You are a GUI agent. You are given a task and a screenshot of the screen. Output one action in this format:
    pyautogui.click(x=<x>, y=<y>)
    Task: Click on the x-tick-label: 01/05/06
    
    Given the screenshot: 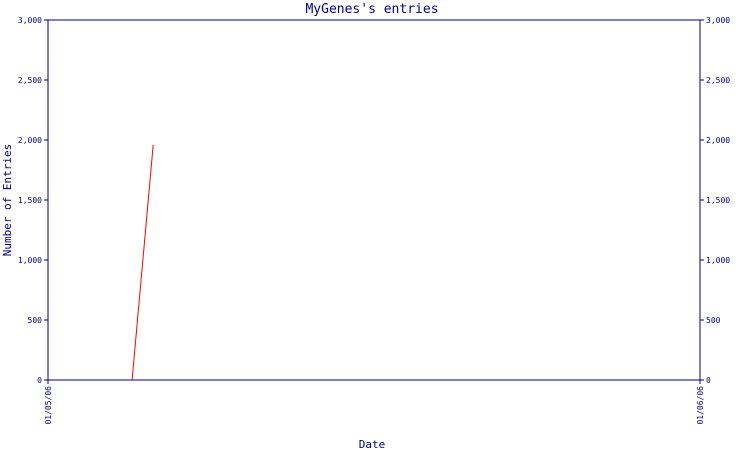 What is the action you would take?
    pyautogui.click(x=48, y=405)
    